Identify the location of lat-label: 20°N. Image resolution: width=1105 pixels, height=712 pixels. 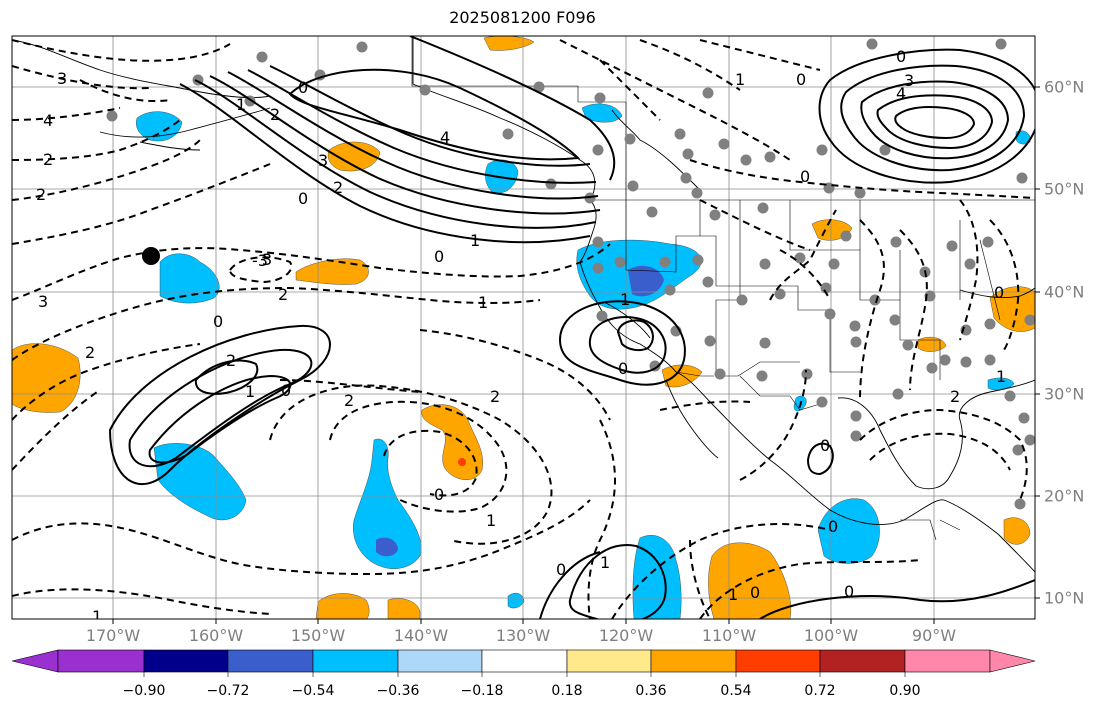
(1064, 496).